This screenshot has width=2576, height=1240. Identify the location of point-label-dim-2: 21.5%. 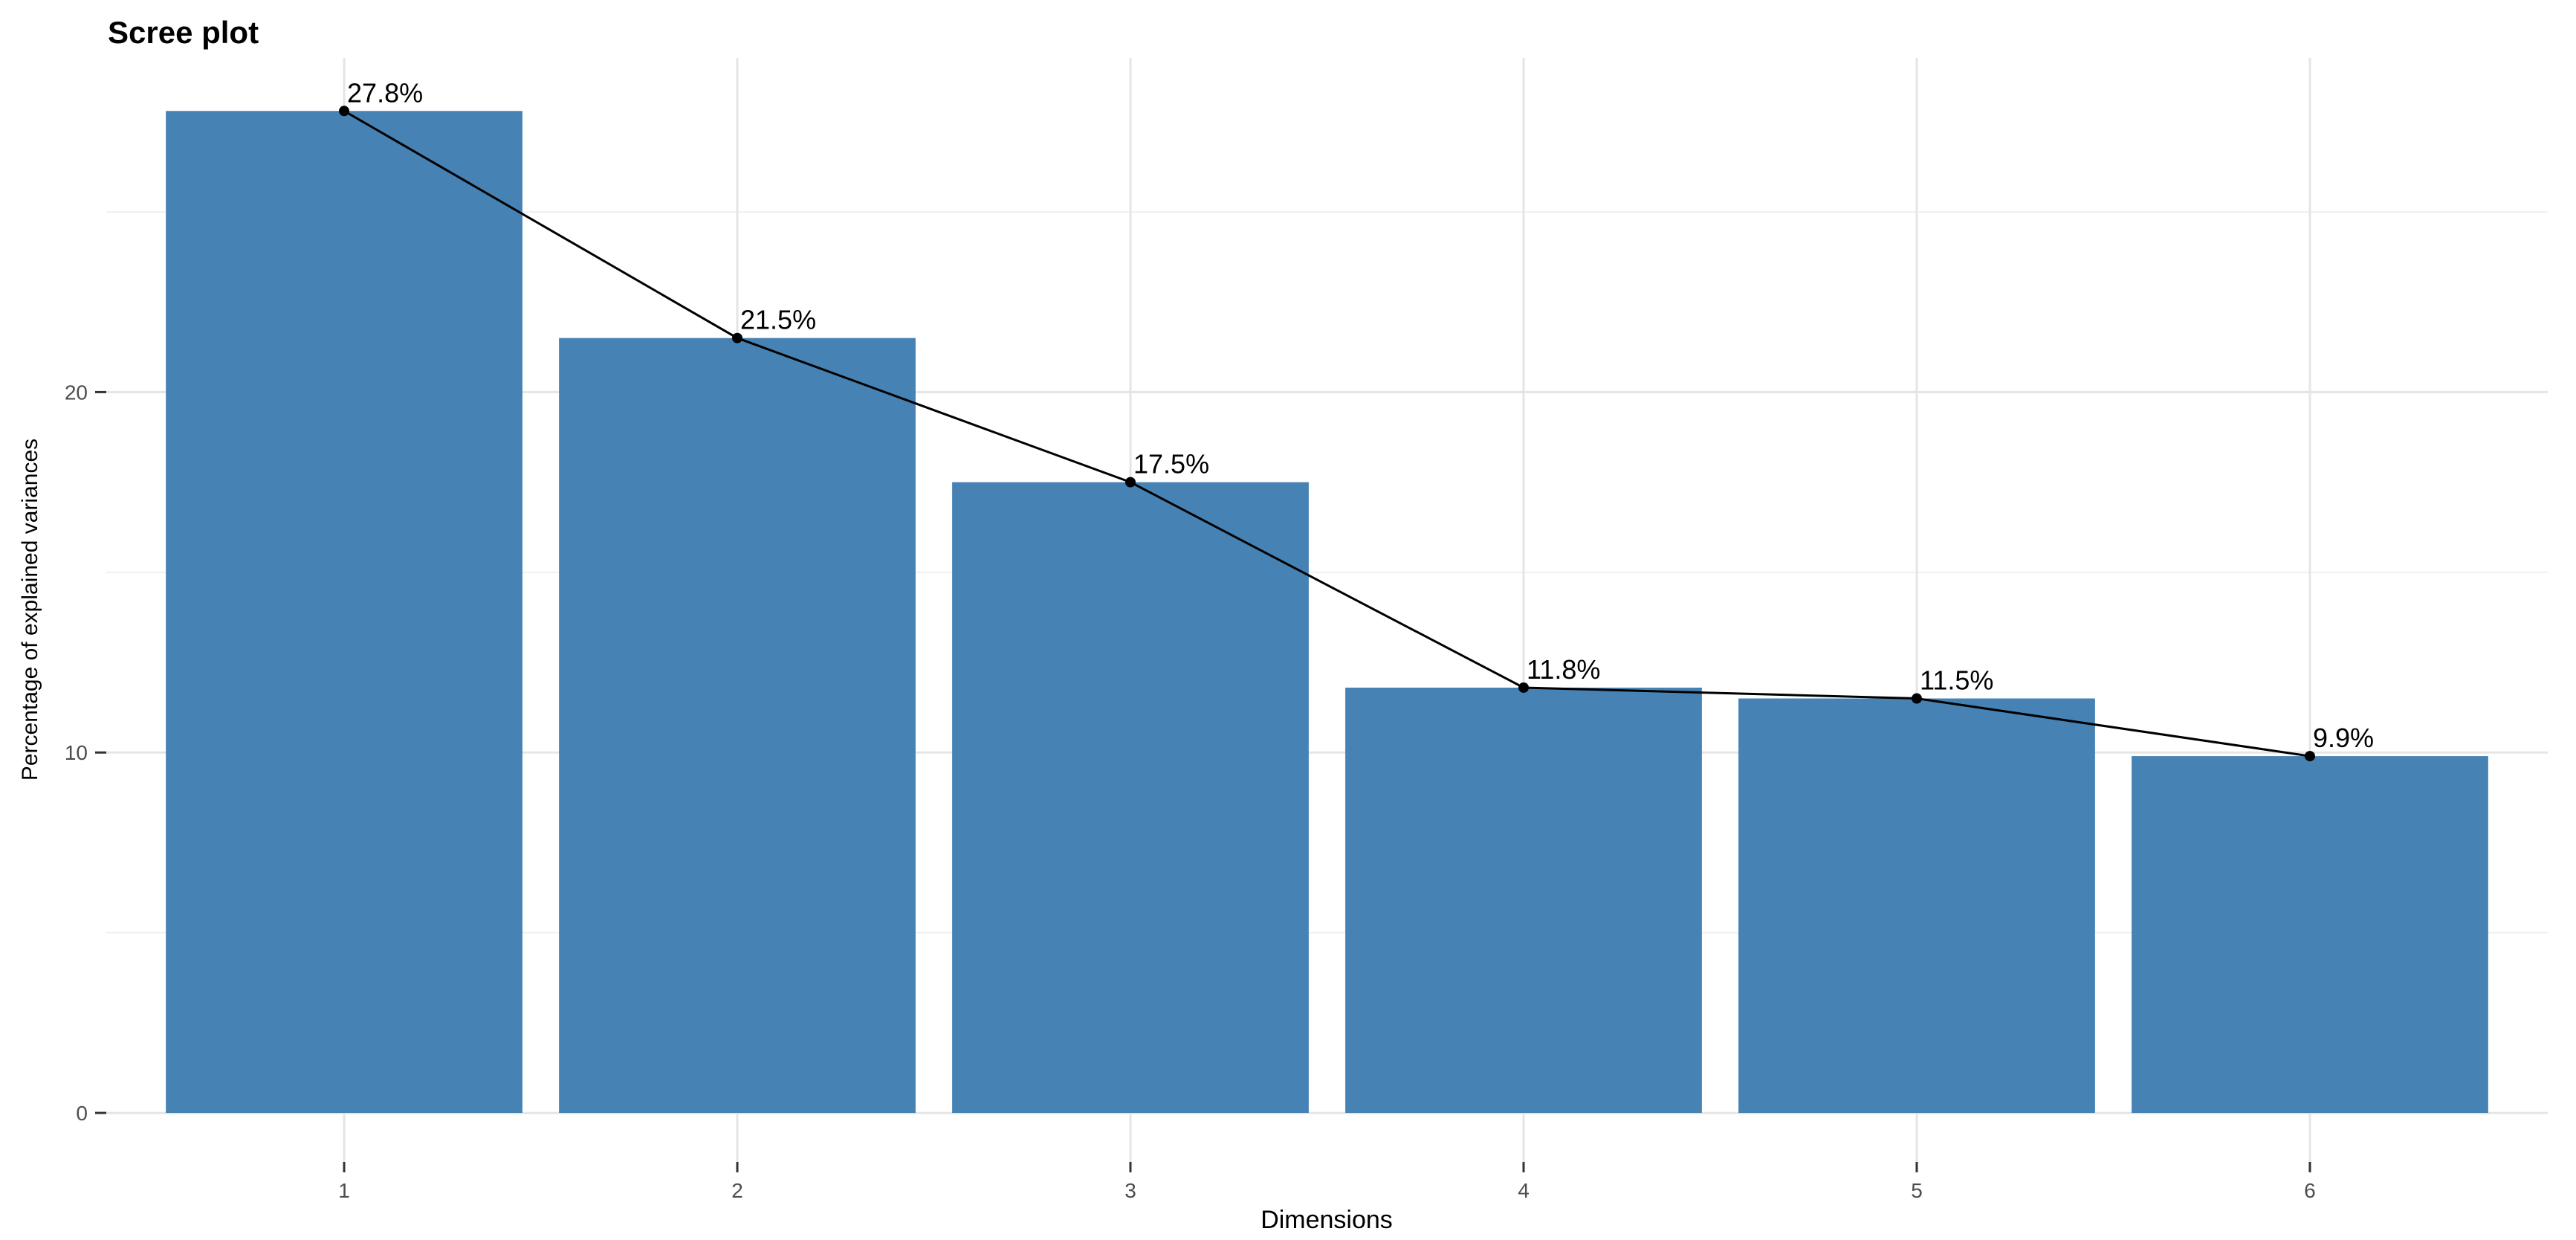
(778, 320).